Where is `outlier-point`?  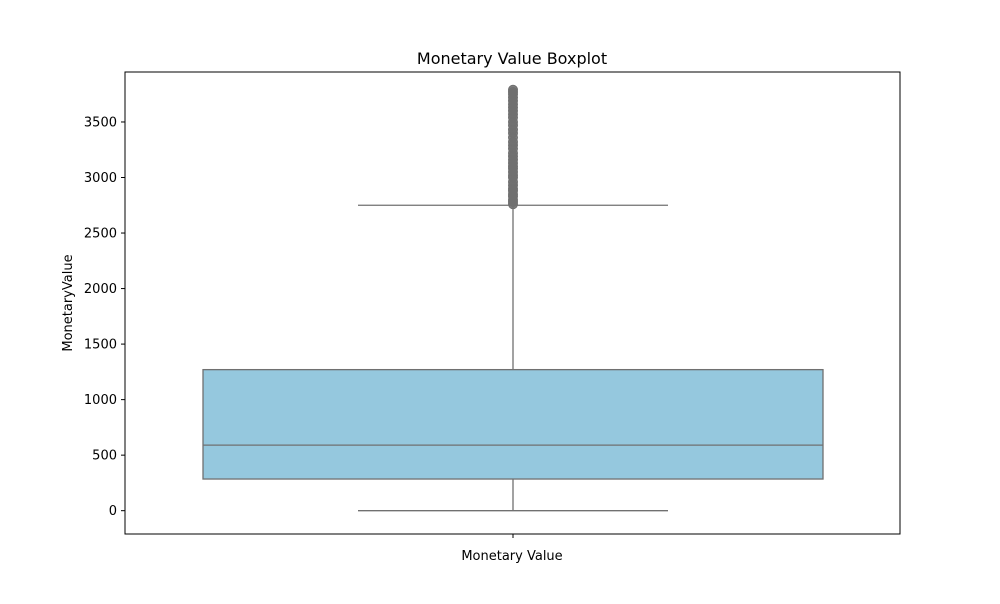
outlier-point is located at coordinates (513, 89).